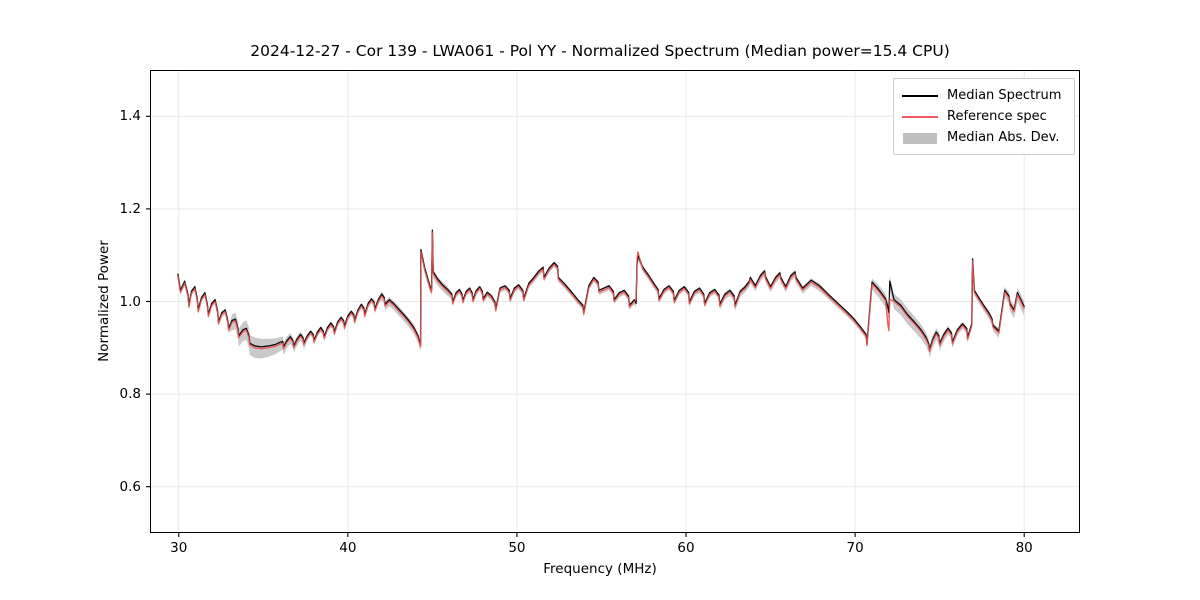  I want to click on legend-line-swatch-reference-spec, so click(920, 117).